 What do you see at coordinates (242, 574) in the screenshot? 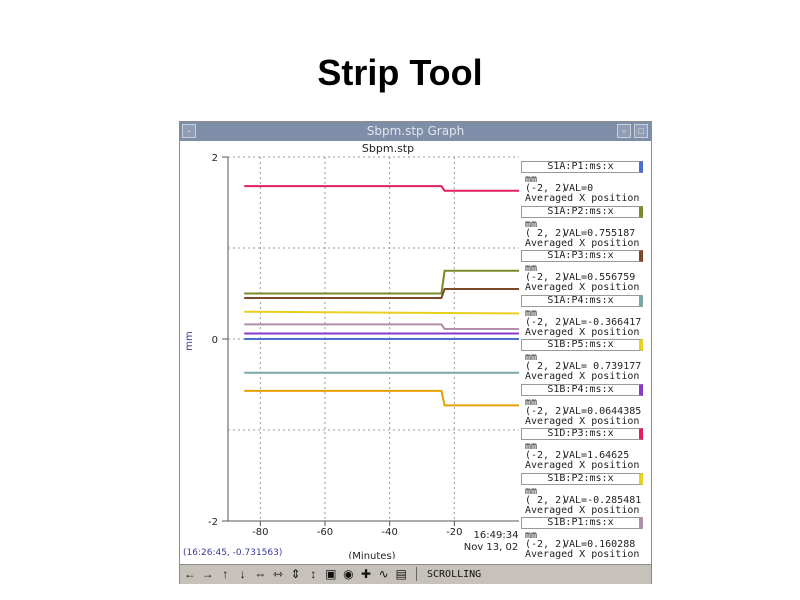
I see `pan-down-icon: ↓` at bounding box center [242, 574].